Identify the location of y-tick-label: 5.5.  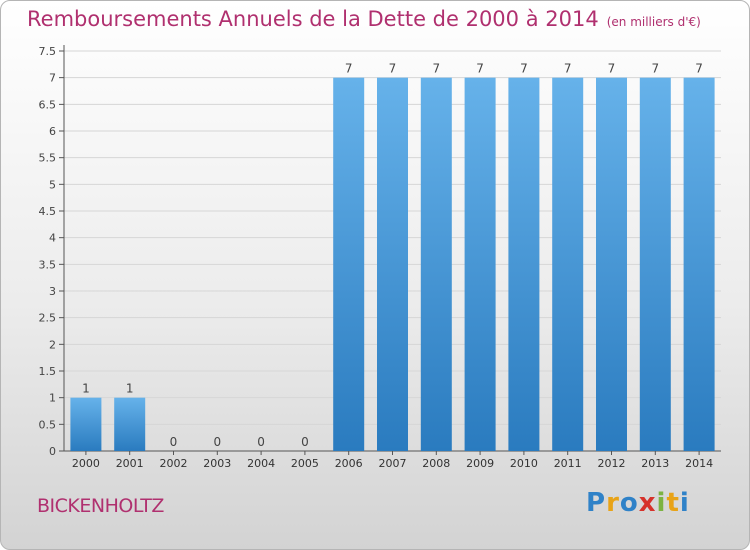
(48, 158).